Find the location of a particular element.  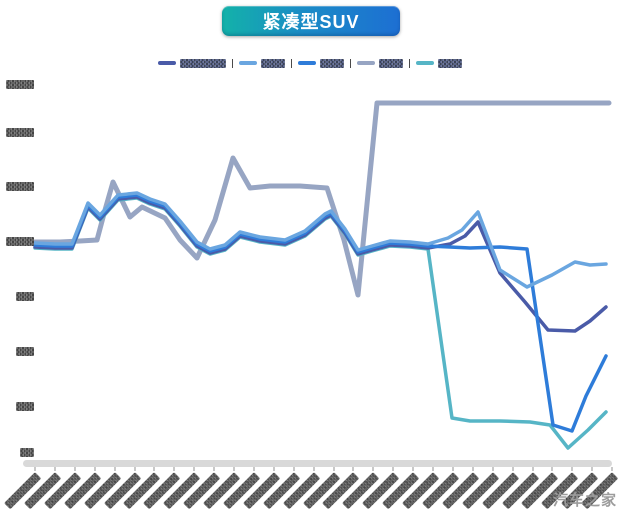

chart-title-button: 紧凑型SUV is located at coordinates (311, 21).